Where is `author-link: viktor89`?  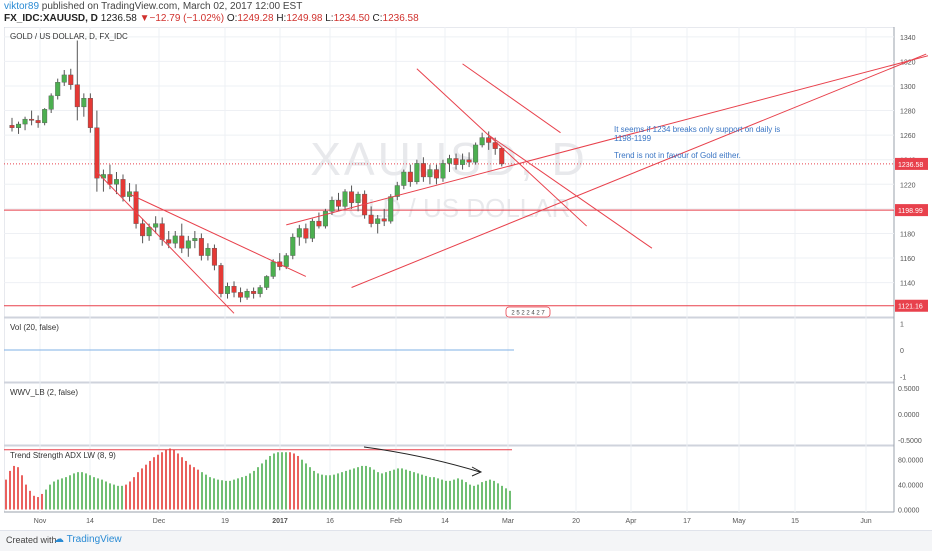
author-link: viktor89 is located at coordinates (22, 6).